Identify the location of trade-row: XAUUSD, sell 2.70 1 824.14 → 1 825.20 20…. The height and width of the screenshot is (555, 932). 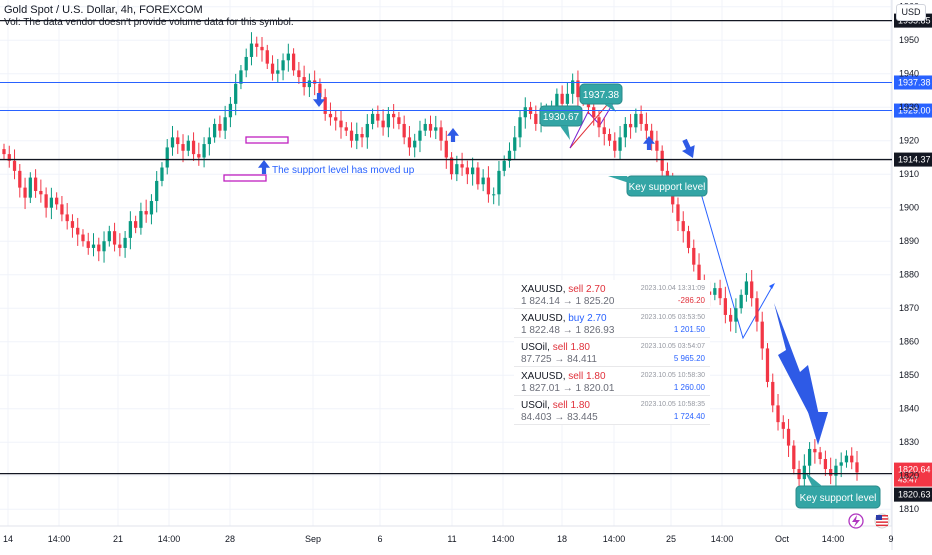
(612, 294).